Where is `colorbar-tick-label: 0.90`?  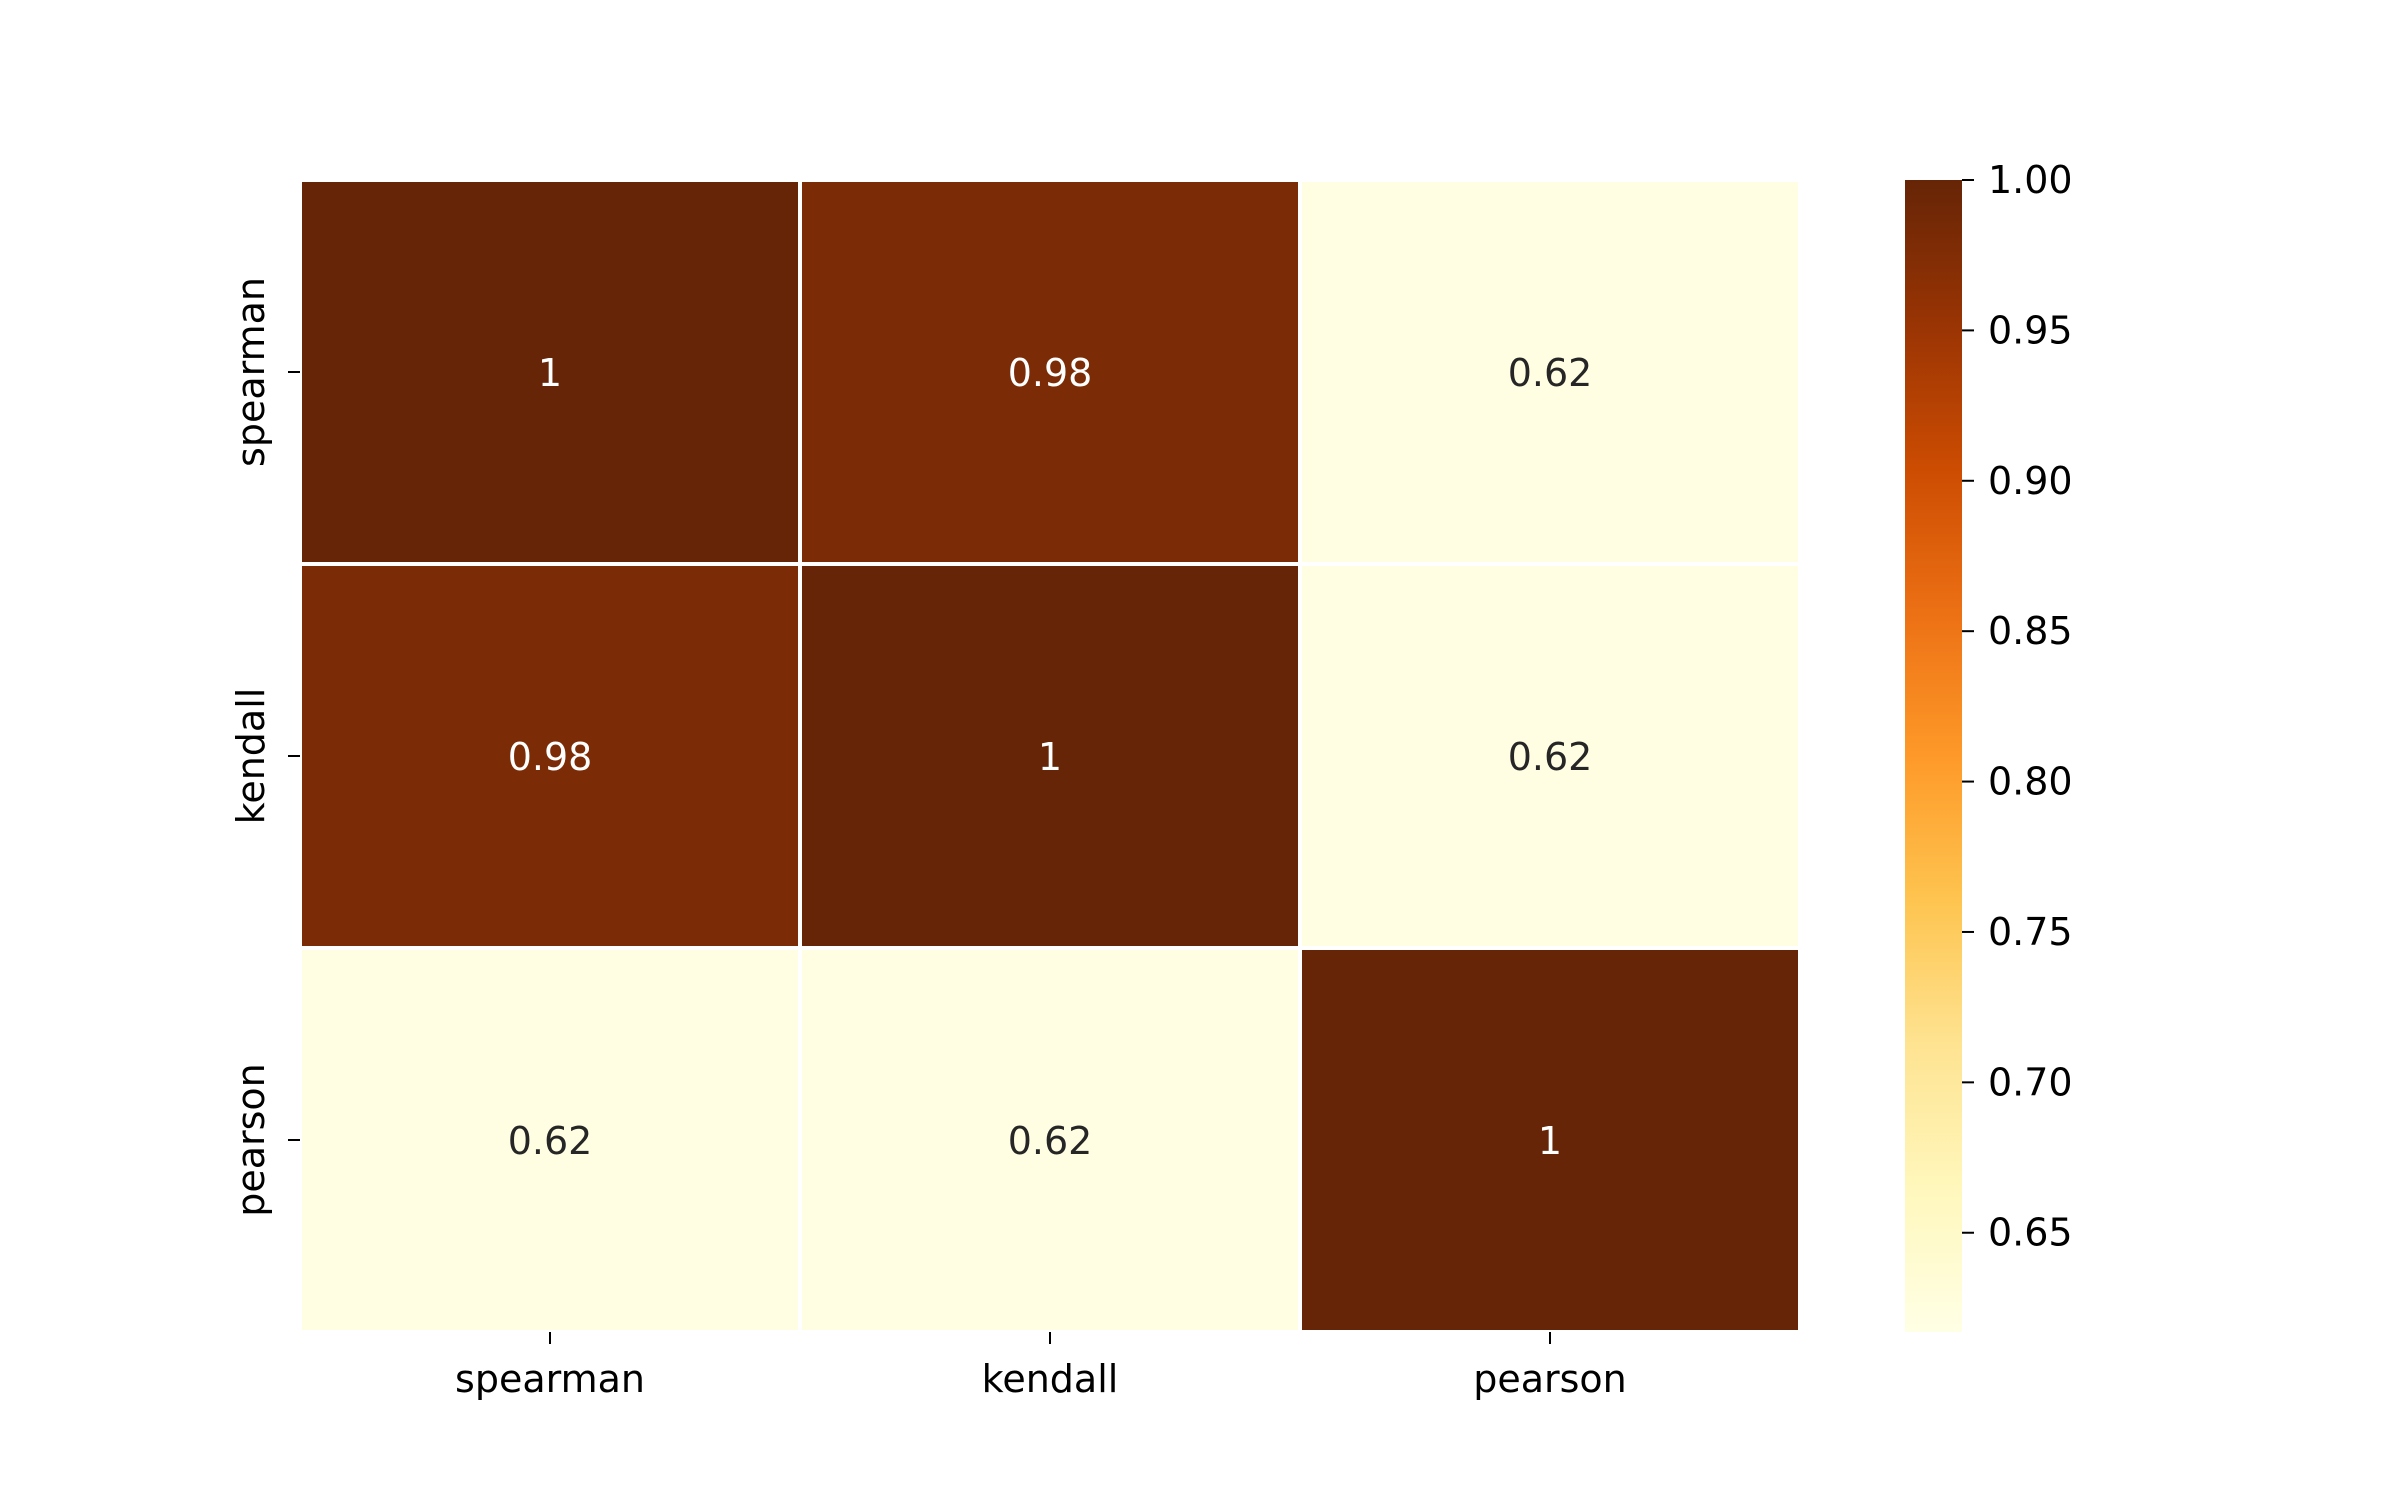 colorbar-tick-label: 0.90 is located at coordinates (2030, 481).